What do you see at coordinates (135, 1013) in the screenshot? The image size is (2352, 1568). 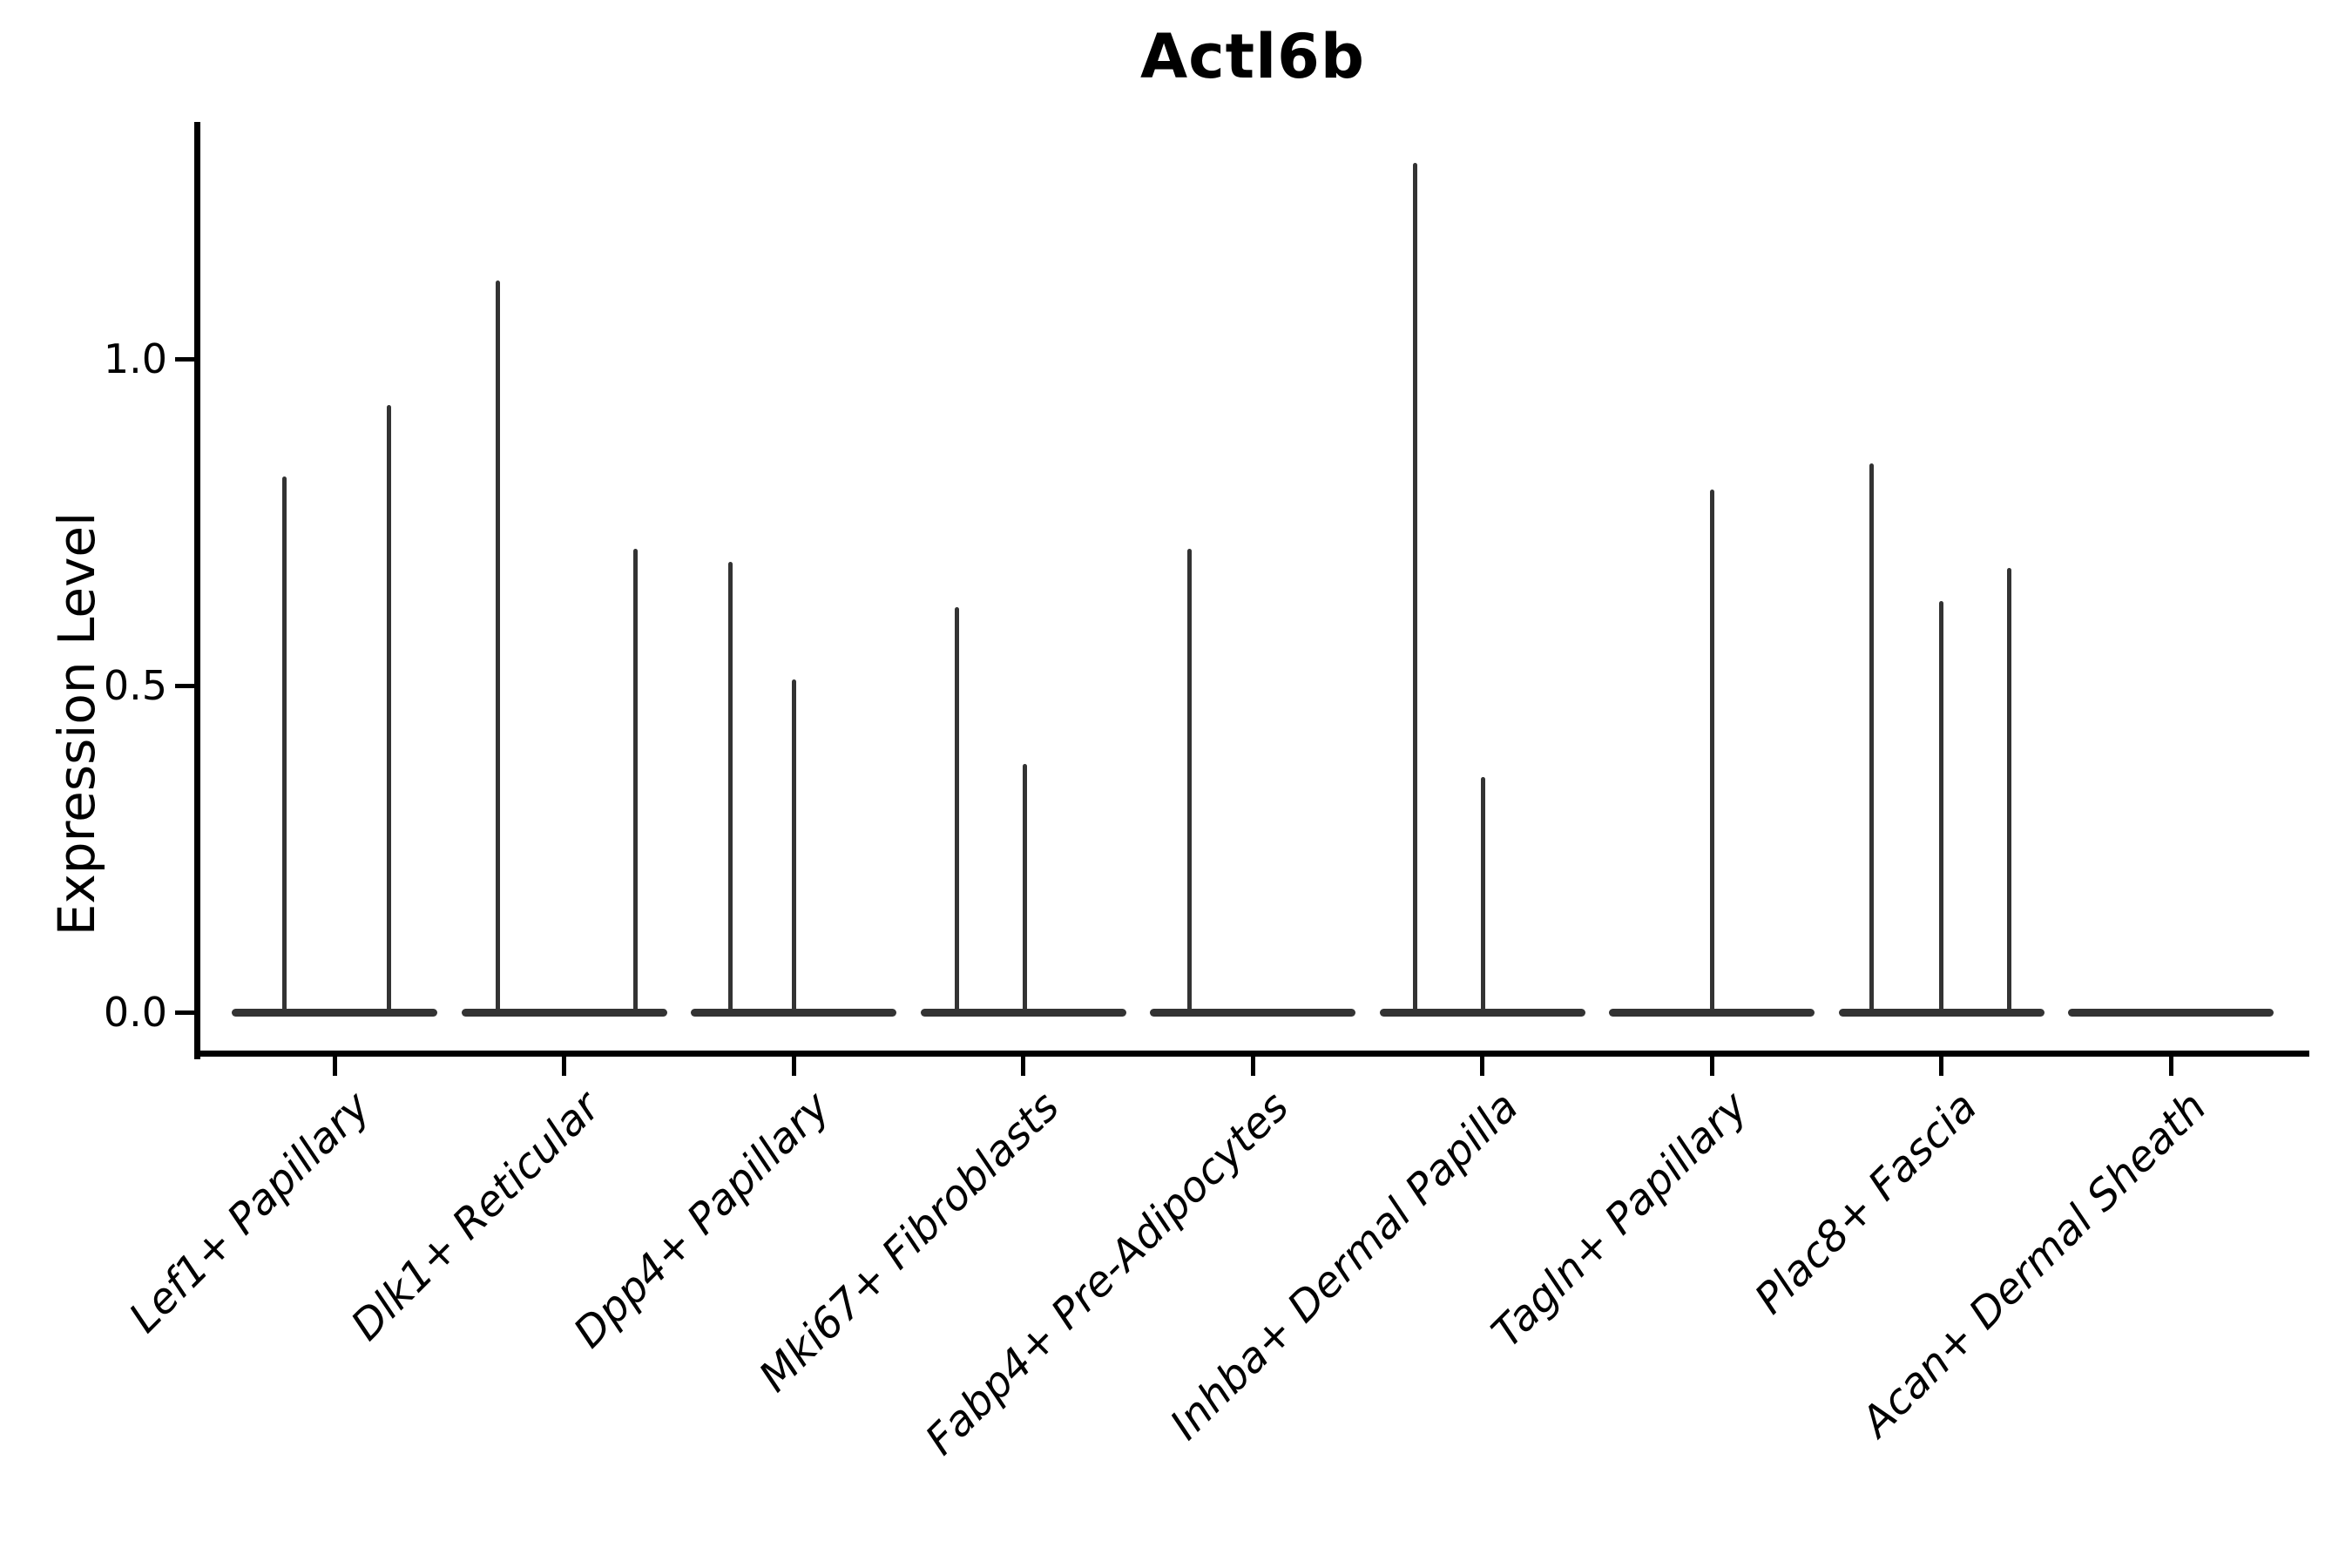 I see `y-tick-label: 0.0` at bounding box center [135, 1013].